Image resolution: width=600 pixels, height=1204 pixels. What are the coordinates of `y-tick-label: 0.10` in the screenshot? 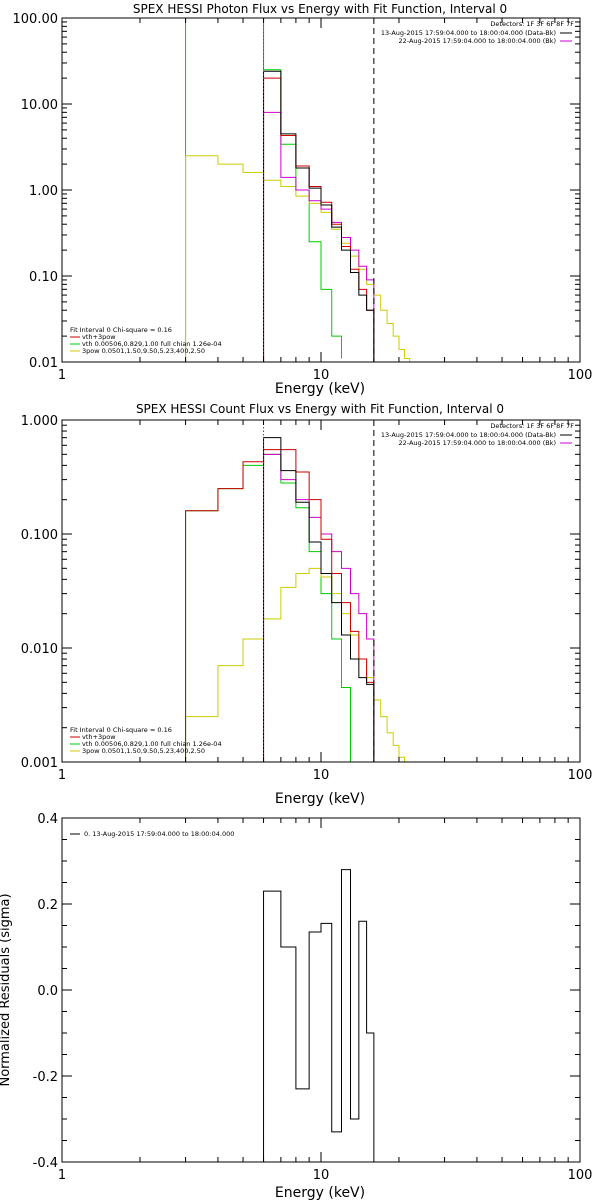 It's located at (43, 277).